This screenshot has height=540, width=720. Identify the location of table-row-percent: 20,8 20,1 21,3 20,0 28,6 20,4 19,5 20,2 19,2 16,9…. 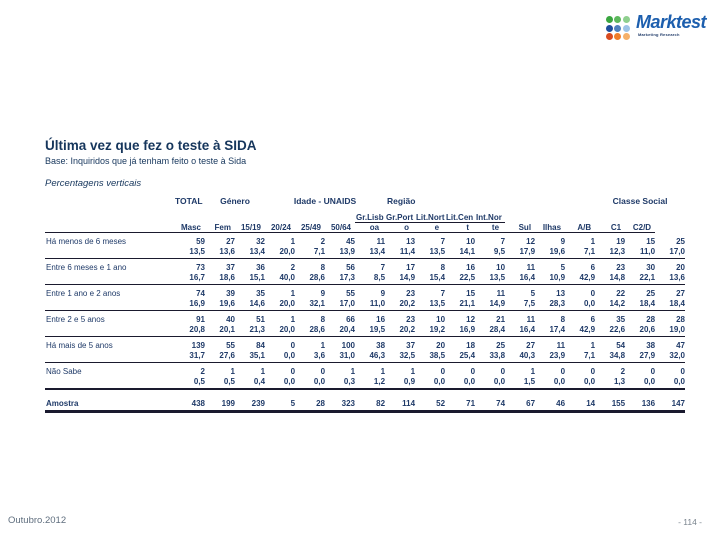
(365, 330).